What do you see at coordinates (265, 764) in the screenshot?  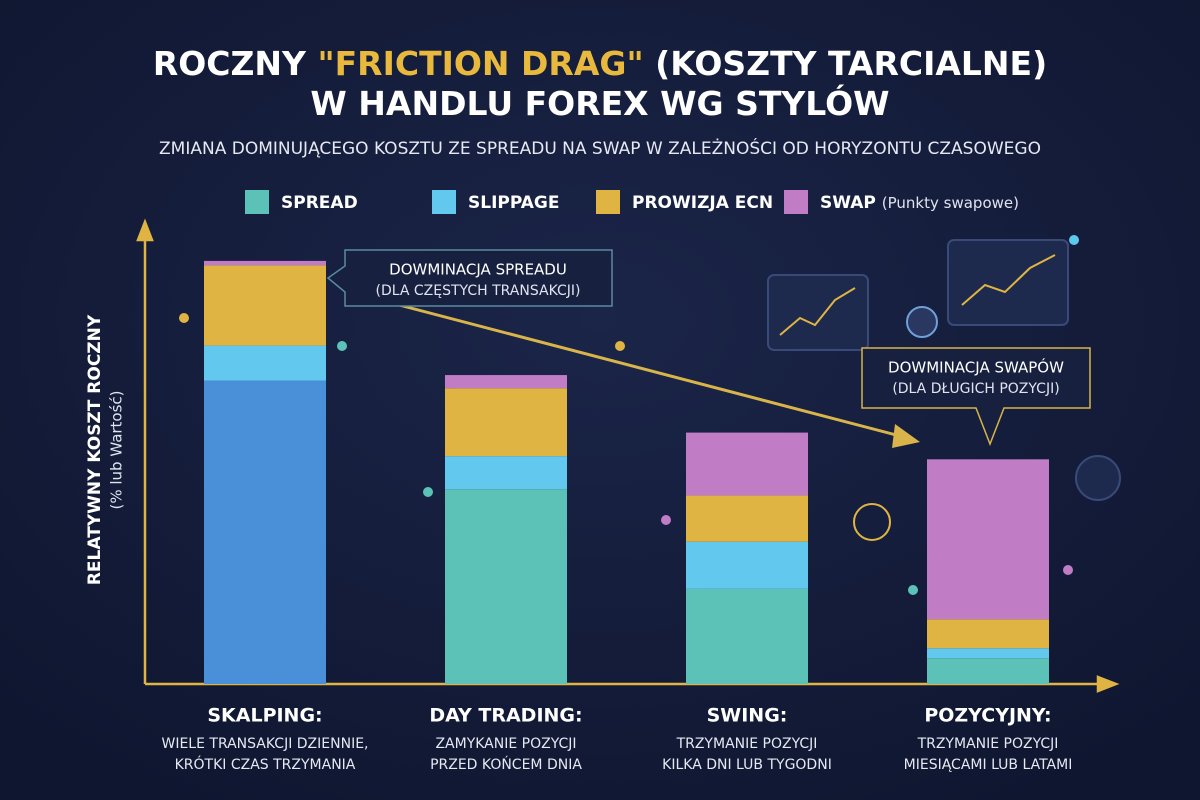 I see `category-description: KRÓTKI CZAS TRZYMANIA` at bounding box center [265, 764].